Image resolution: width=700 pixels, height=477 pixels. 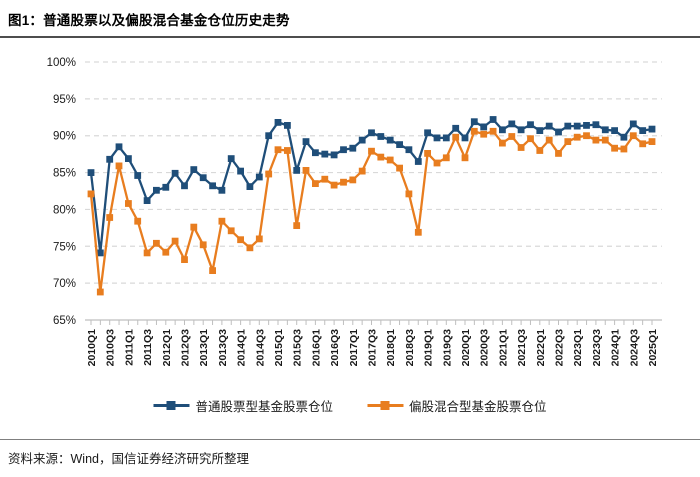 I want to click on y-tick-label: 80%, so click(x=64, y=210).